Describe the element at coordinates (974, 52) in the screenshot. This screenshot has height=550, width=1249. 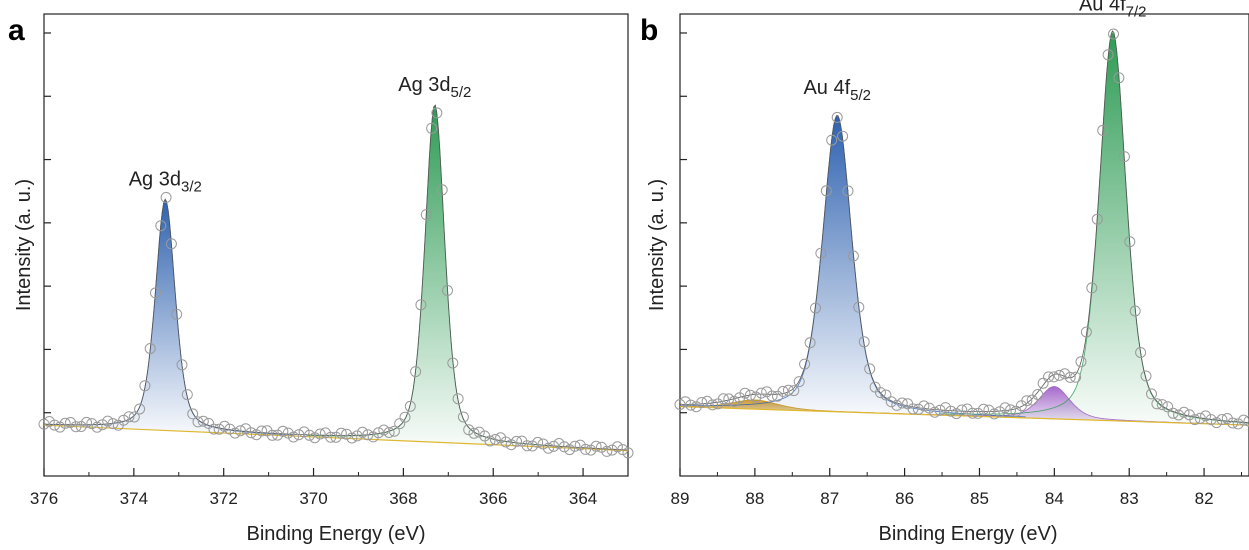
I see `peak-labels-b: Au 4f5/2Au 4f7/2` at that location.